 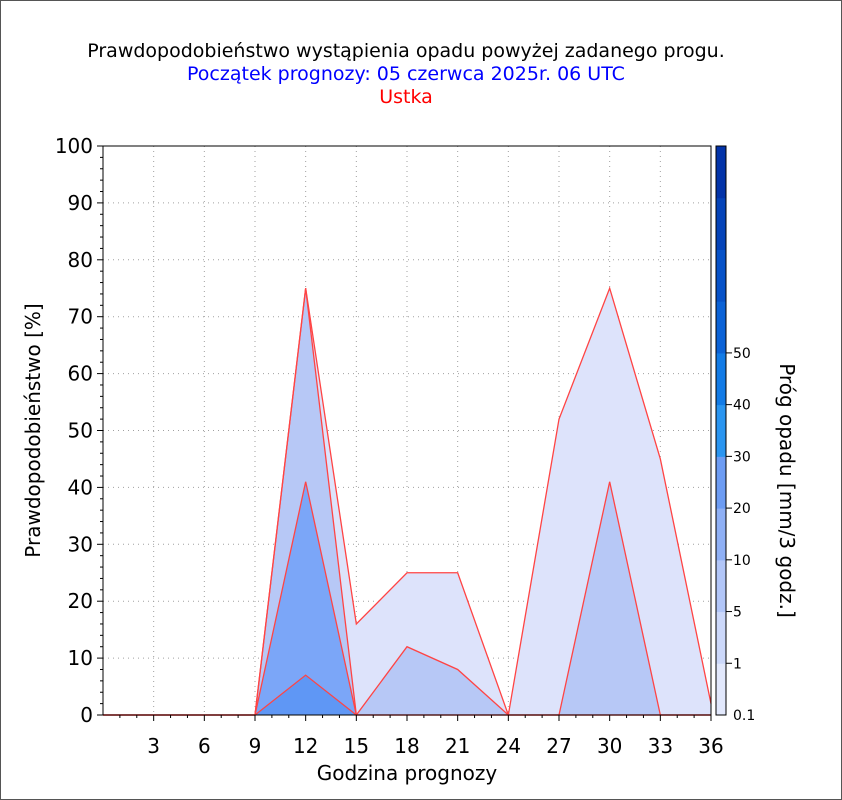 I want to click on colorbar-border, so click(x=721, y=430).